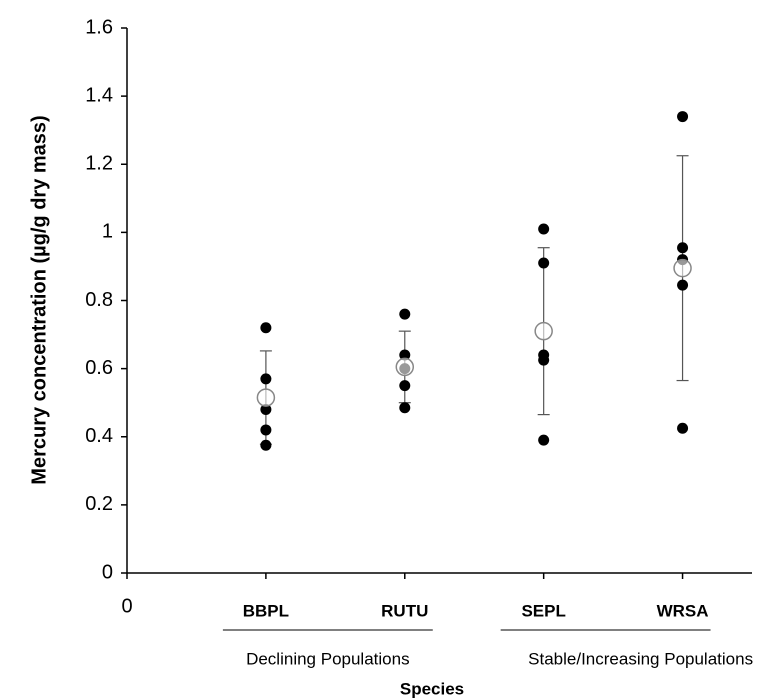  I want to click on y-tick-label: 0.8, so click(99, 300).